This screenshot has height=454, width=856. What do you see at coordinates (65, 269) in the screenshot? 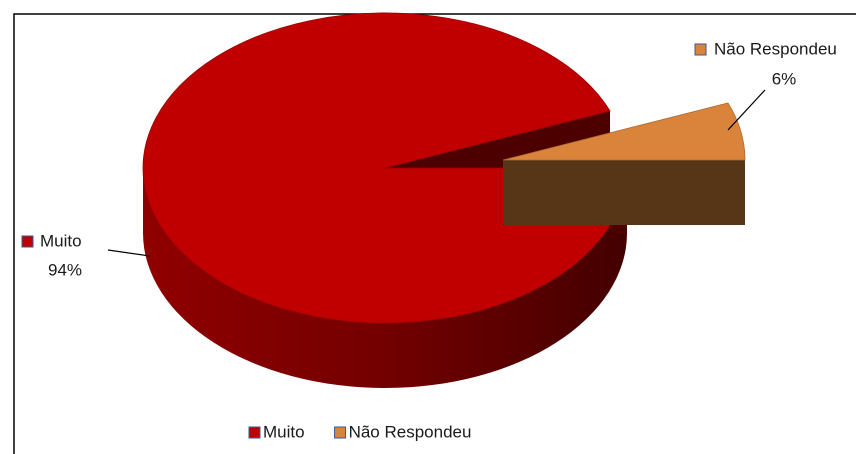
I see `data-label-value: 94%` at bounding box center [65, 269].